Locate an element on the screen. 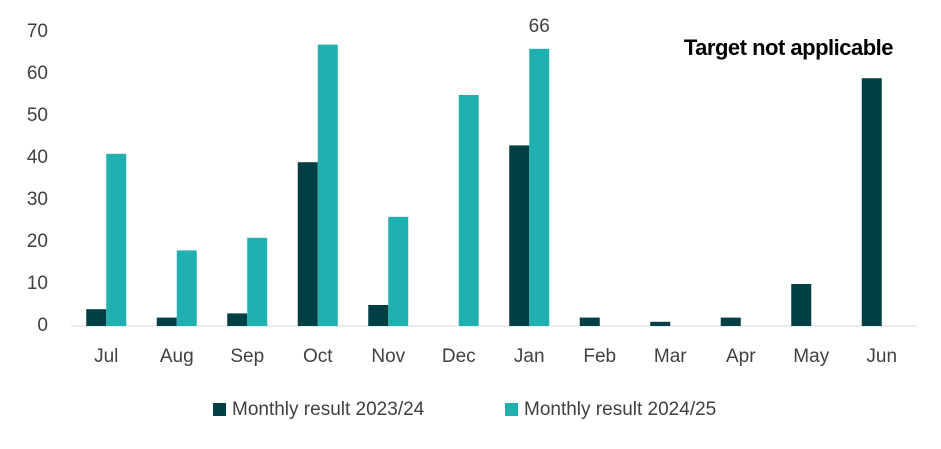 The image size is (941, 449). x-tick-label: Nov is located at coordinates (388, 356).